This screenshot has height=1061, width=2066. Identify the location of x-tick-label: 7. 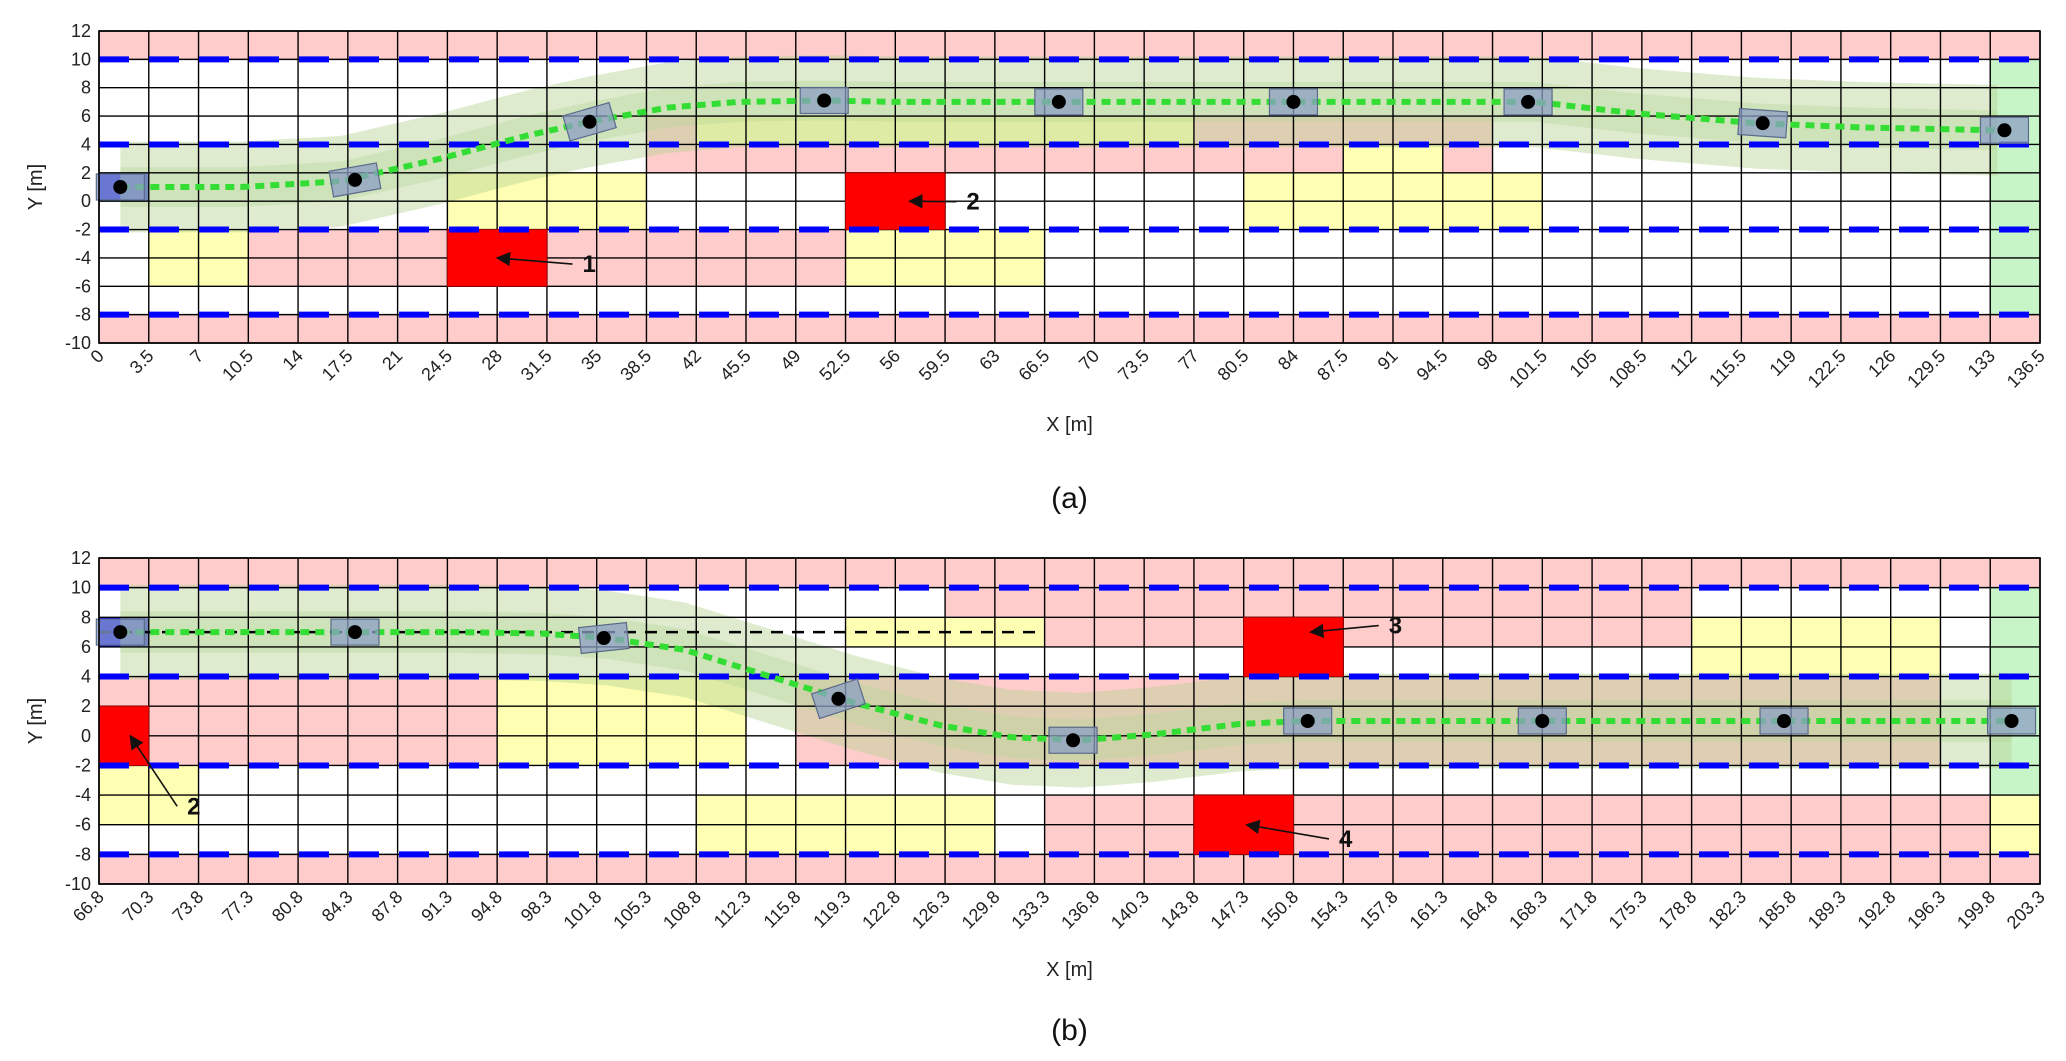
(196, 356).